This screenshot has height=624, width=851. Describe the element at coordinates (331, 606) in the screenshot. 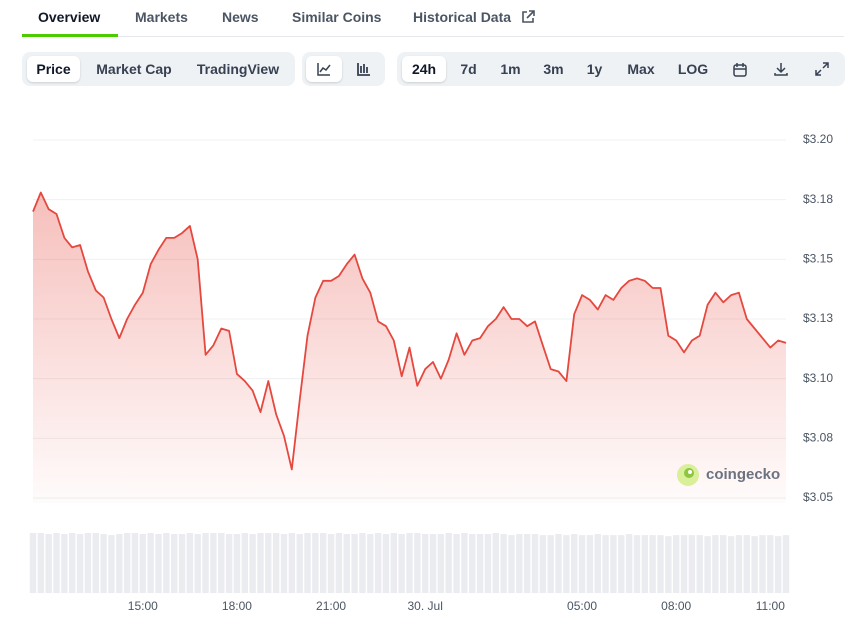

I see `x-tick-label: 21:00` at that location.